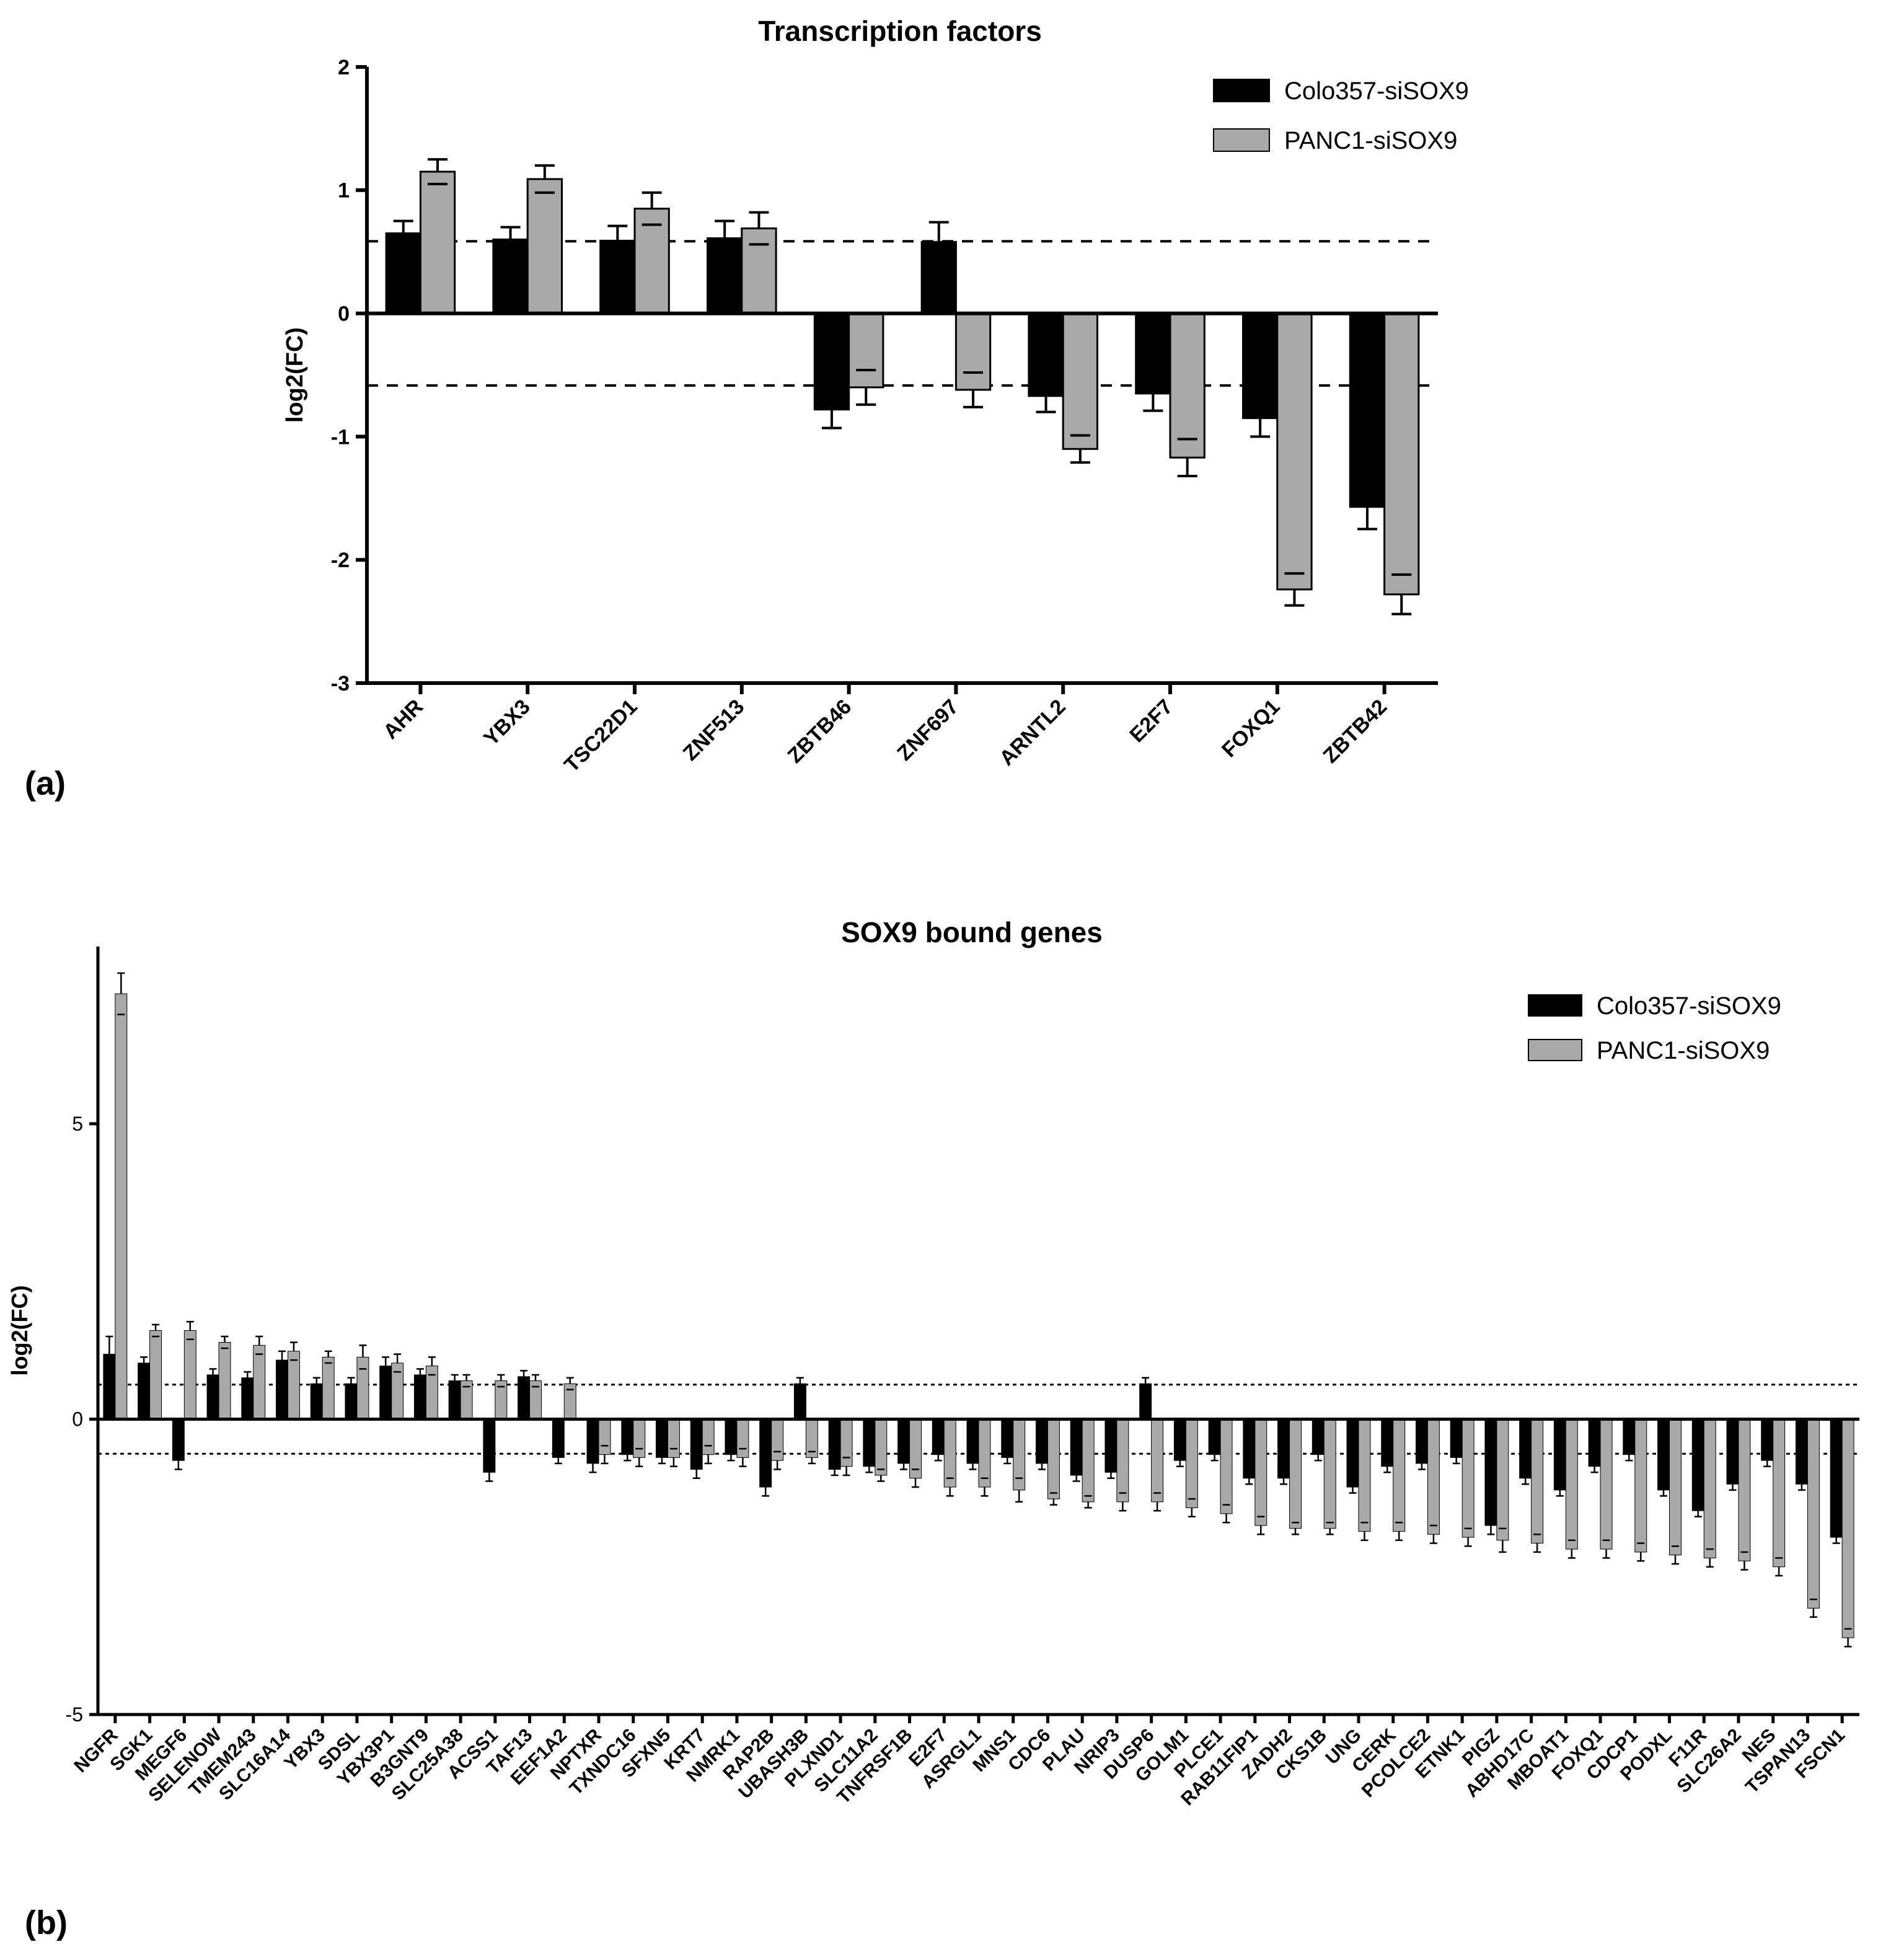 The image size is (1878, 1960). Describe the element at coordinates (362, 1387) in the screenshot. I see `bar-panc1-sdsl` at that location.